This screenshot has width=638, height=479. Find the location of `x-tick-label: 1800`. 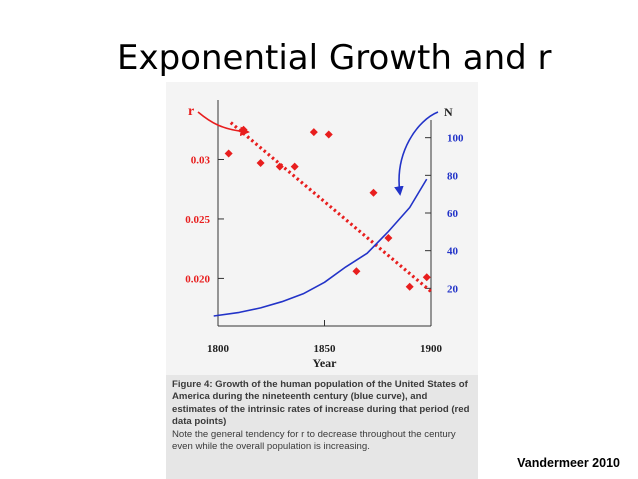

x-tick-label: 1800 is located at coordinates (218, 349).